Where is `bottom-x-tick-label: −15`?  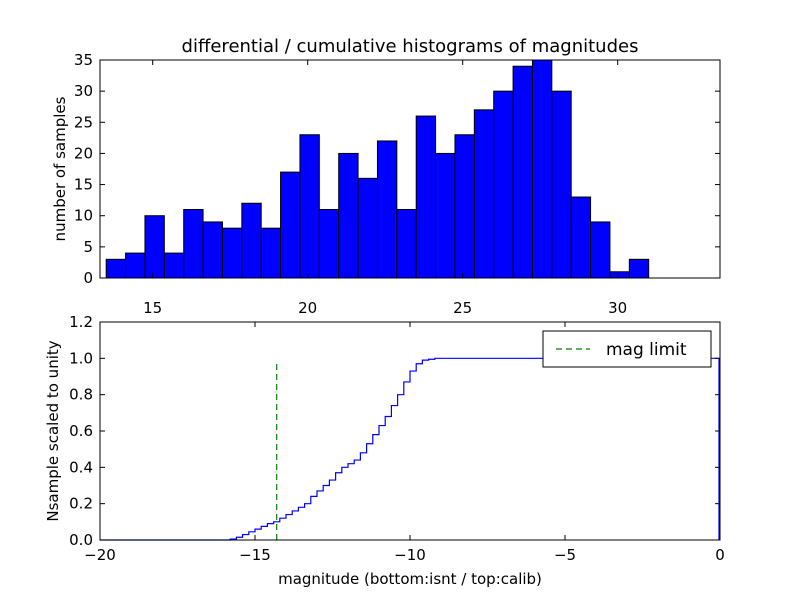
bottom-x-tick-label: −15 is located at coordinates (255, 555).